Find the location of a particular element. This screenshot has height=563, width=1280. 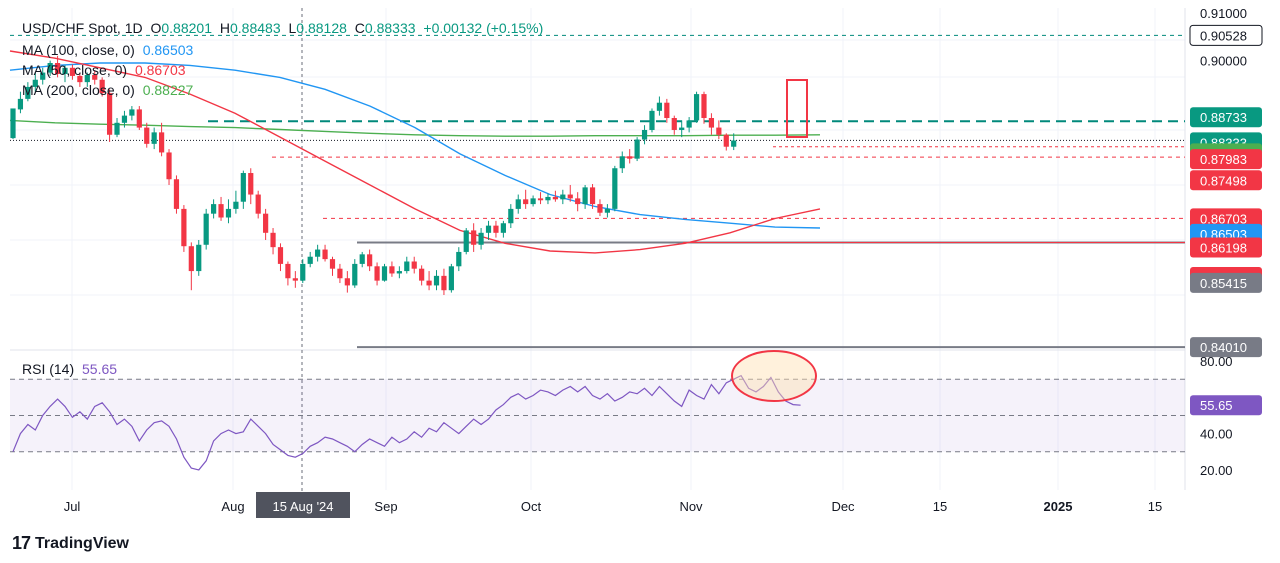

time-tick-label: 15 is located at coordinates (940, 506).